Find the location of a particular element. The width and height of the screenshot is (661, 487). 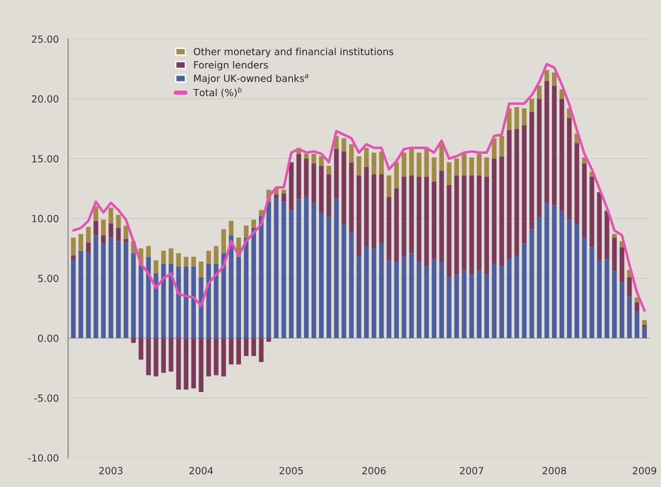

y-tick-label: 15.00 is located at coordinates (45, 158).